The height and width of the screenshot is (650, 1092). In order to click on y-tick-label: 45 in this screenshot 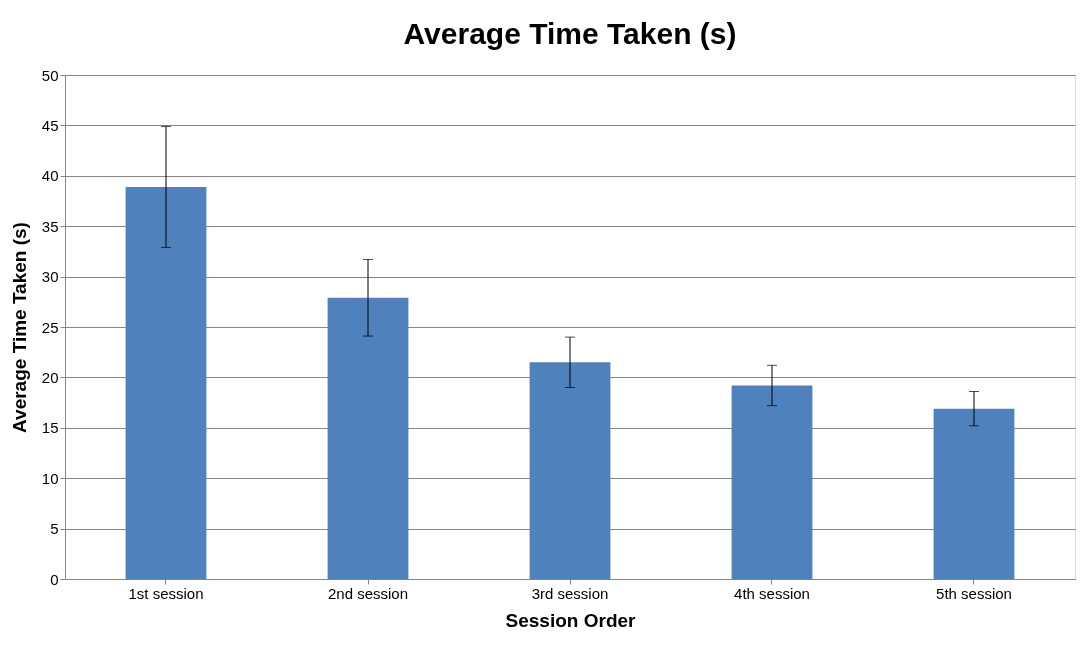, I will do `click(50, 125)`.